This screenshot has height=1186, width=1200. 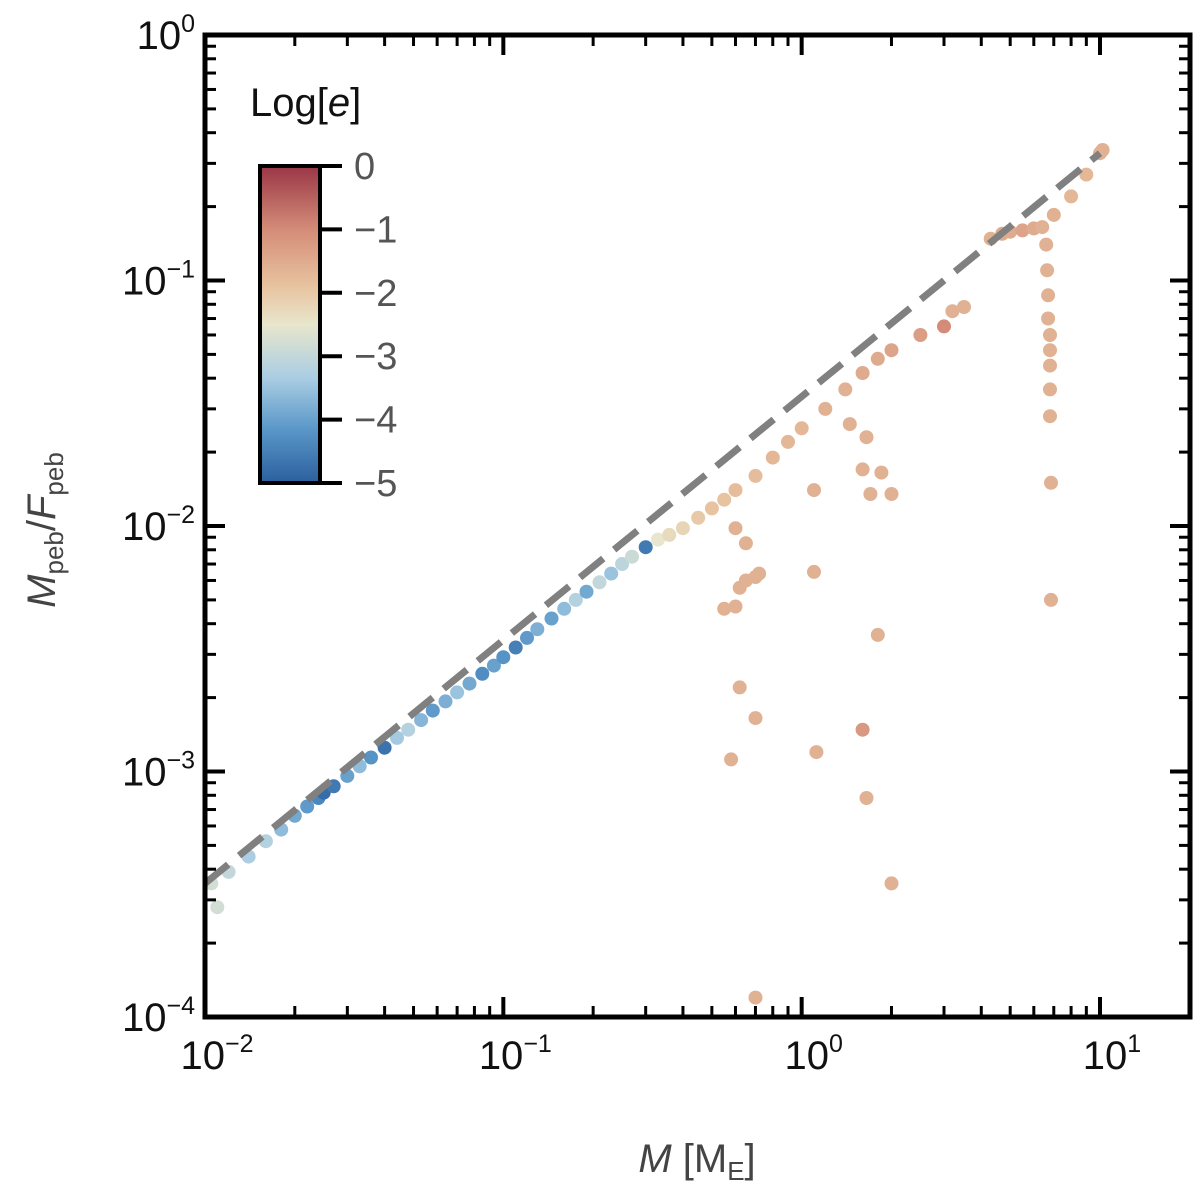 What do you see at coordinates (290, 324) in the screenshot?
I see `colorbar-gradient` at bounding box center [290, 324].